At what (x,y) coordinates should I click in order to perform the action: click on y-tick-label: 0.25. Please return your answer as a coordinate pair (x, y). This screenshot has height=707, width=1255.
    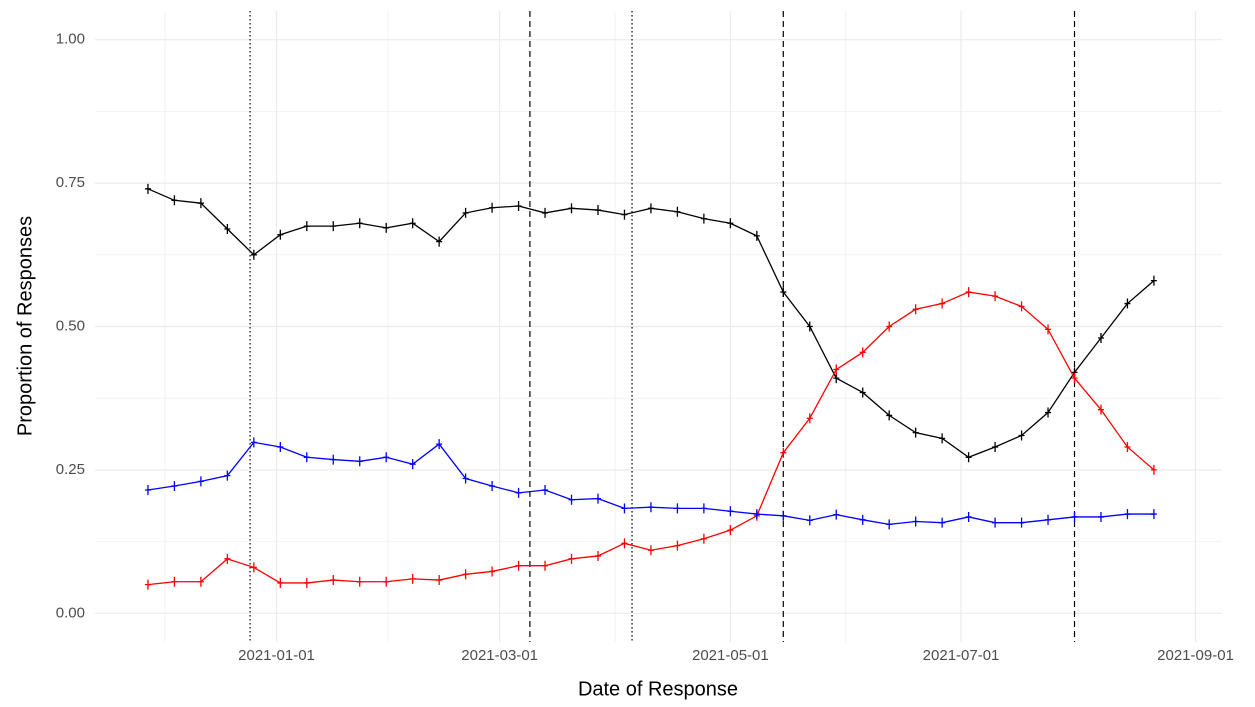
    Looking at the image, I should click on (70, 469).